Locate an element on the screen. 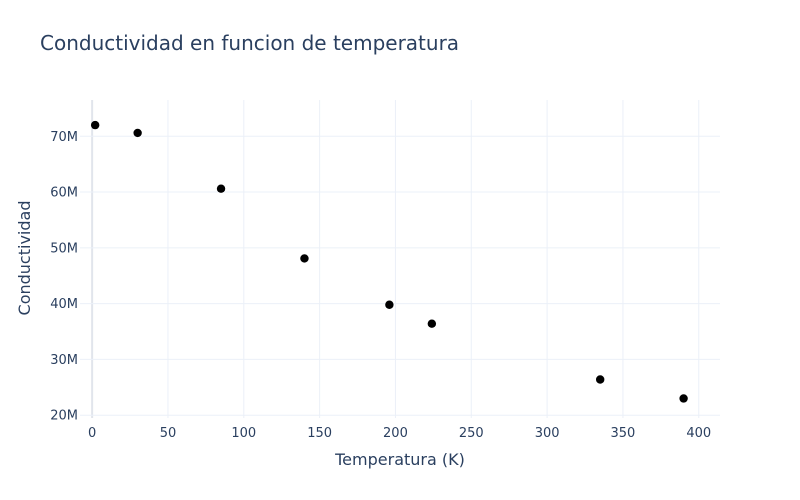 The height and width of the screenshot is (500, 800). y-axis-title: Conductividad is located at coordinates (24, 258).